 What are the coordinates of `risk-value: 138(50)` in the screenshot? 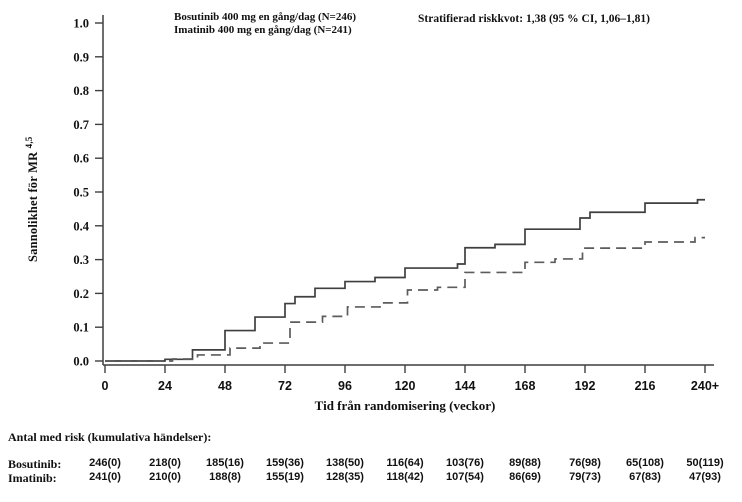 It's located at (345, 463).